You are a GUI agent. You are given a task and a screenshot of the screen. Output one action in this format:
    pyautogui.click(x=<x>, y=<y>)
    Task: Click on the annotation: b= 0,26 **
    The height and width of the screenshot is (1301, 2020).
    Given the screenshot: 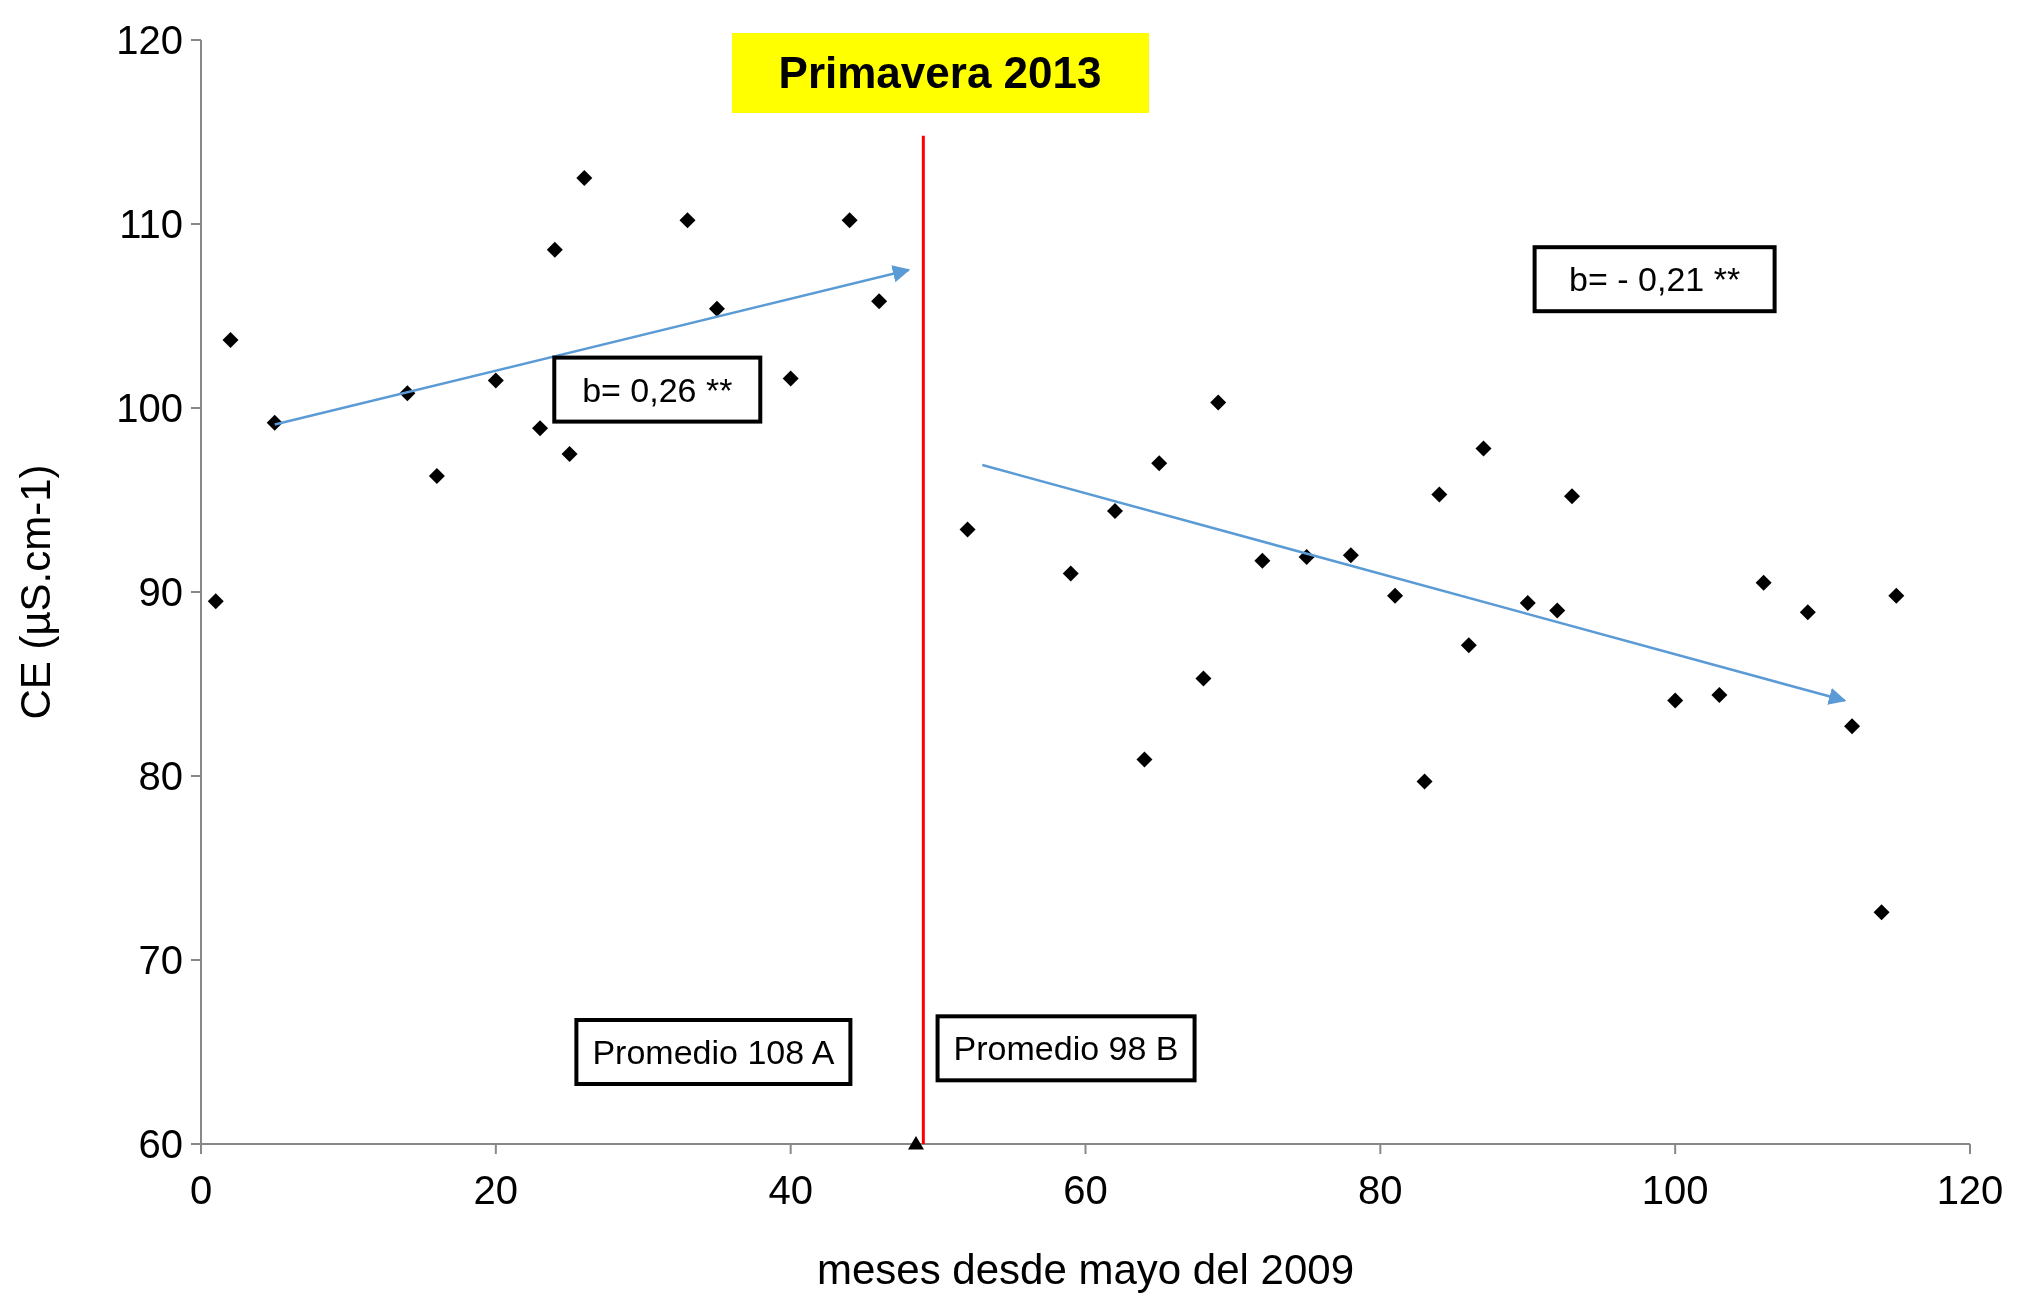 What is the action you would take?
    pyautogui.click(x=657, y=389)
    